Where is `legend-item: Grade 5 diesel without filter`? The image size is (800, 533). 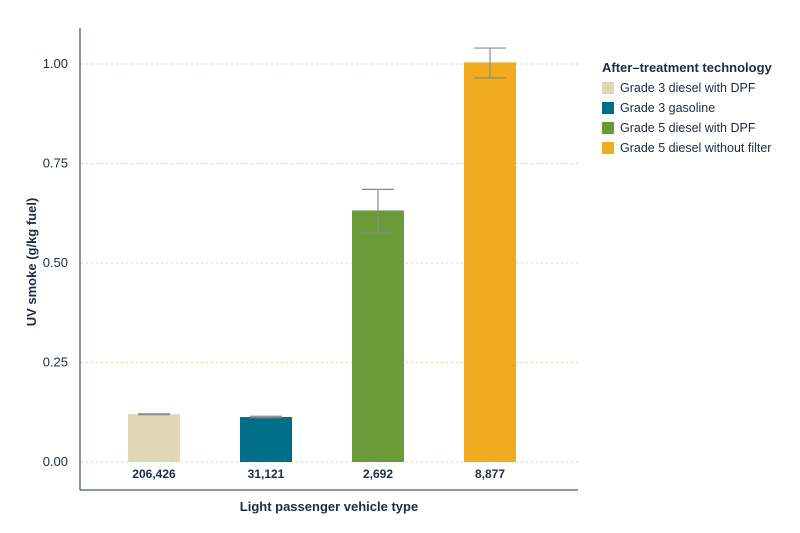 legend-item: Grade 5 diesel without filter is located at coordinates (686, 148).